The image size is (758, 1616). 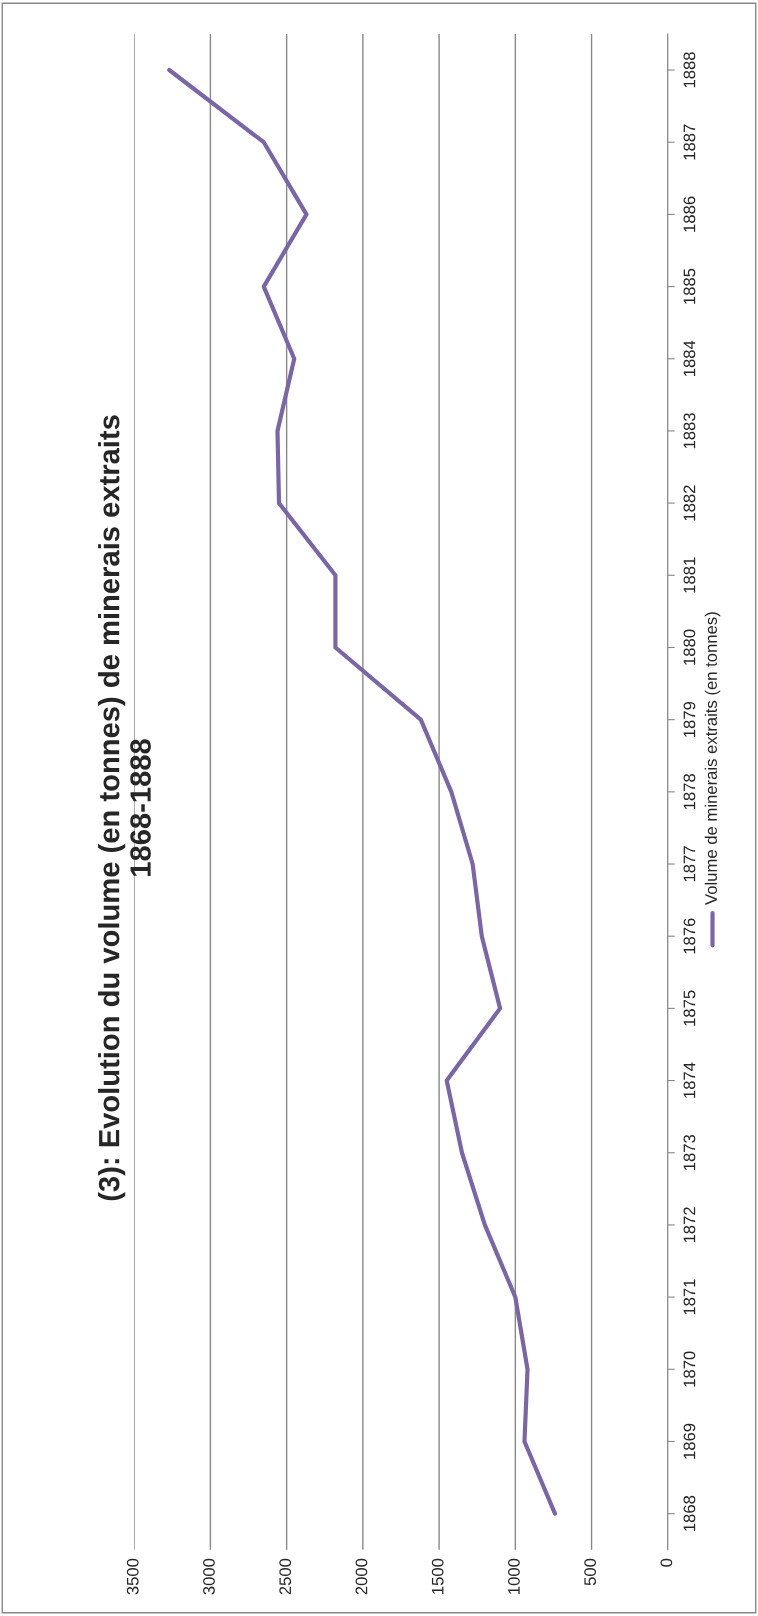 I want to click on x-tick-label: 1000, so click(x=514, y=1576).